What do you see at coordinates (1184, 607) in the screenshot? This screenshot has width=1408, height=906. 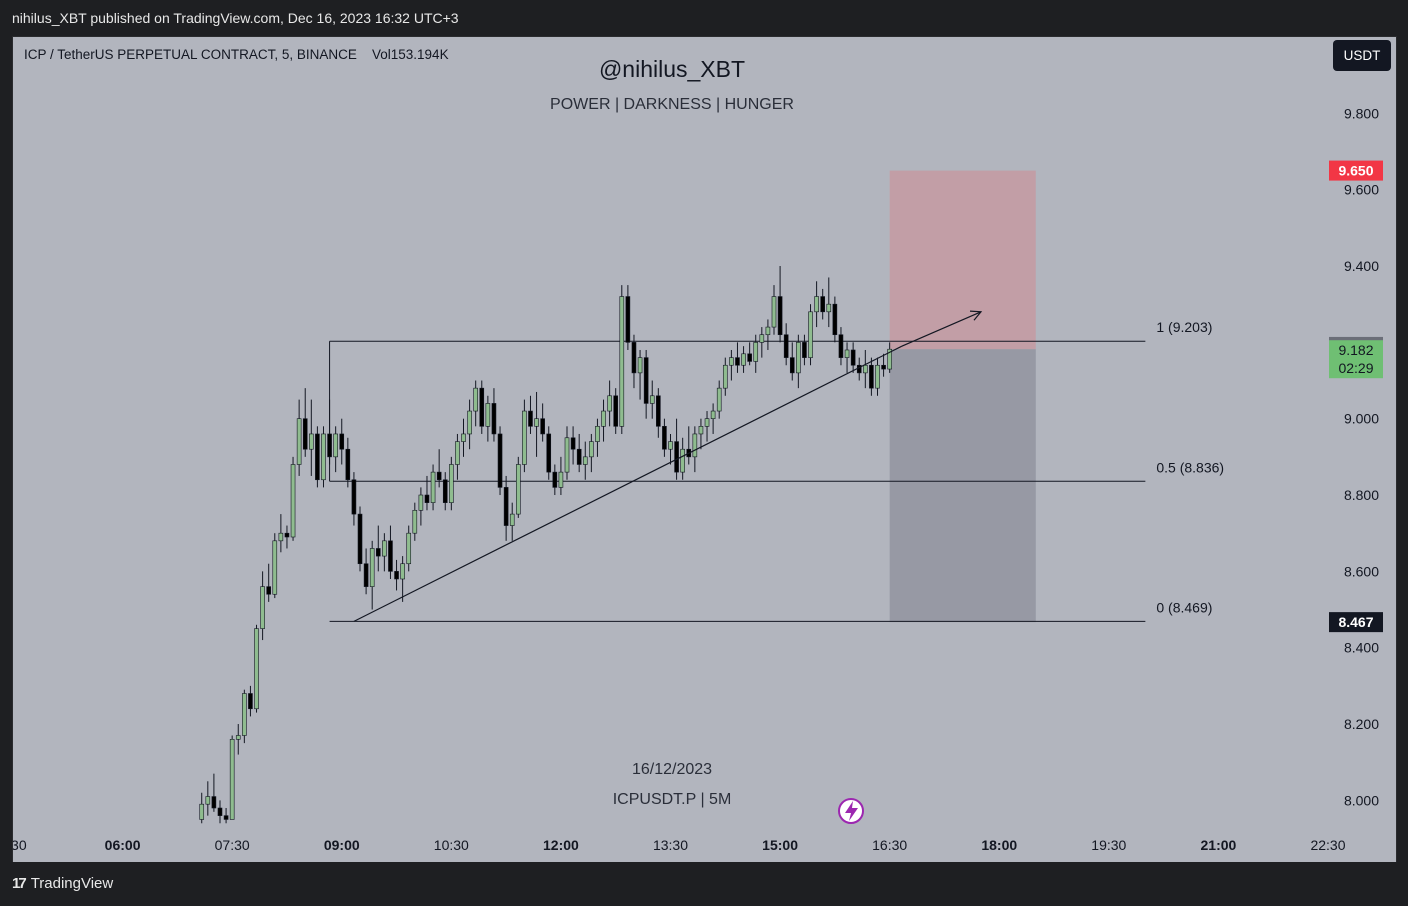 I see `fib-level-label: 0 (8.469)` at bounding box center [1184, 607].